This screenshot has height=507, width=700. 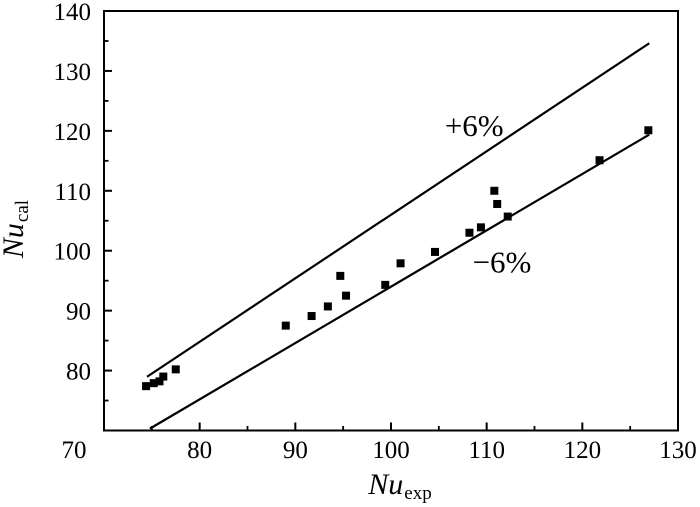 What do you see at coordinates (502, 262) in the screenshot?
I see `bound-annotation: −6%` at bounding box center [502, 262].